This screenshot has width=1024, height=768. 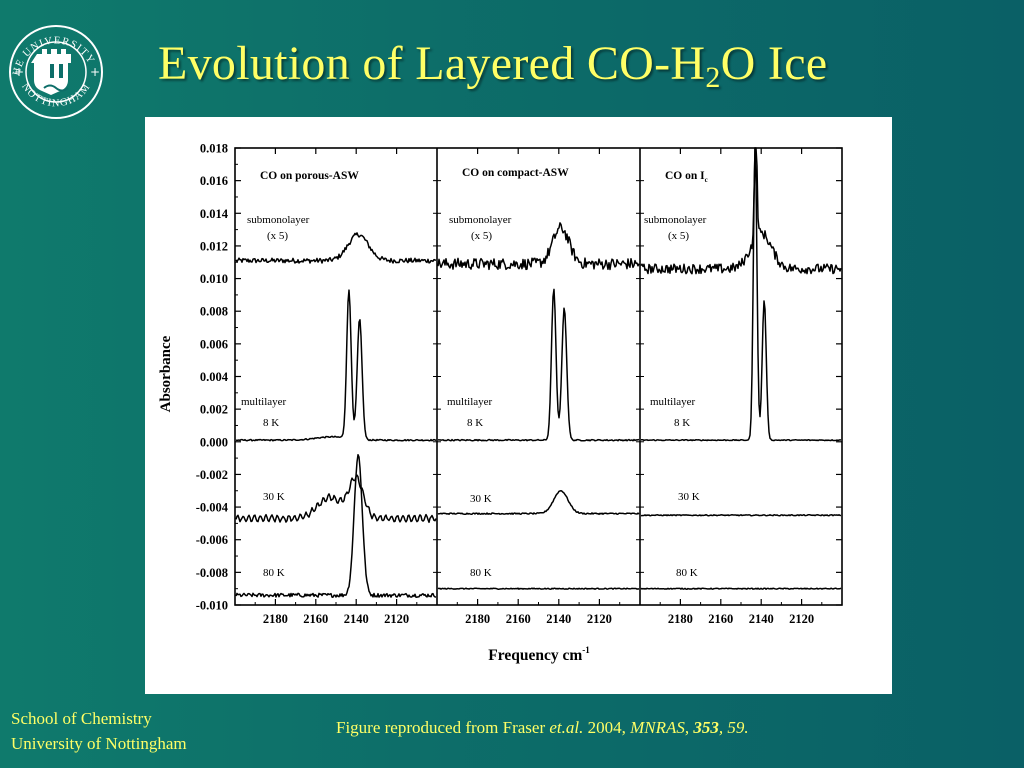 What do you see at coordinates (214, 377) in the screenshot?
I see `y-tick-label: 0.004` at bounding box center [214, 377].